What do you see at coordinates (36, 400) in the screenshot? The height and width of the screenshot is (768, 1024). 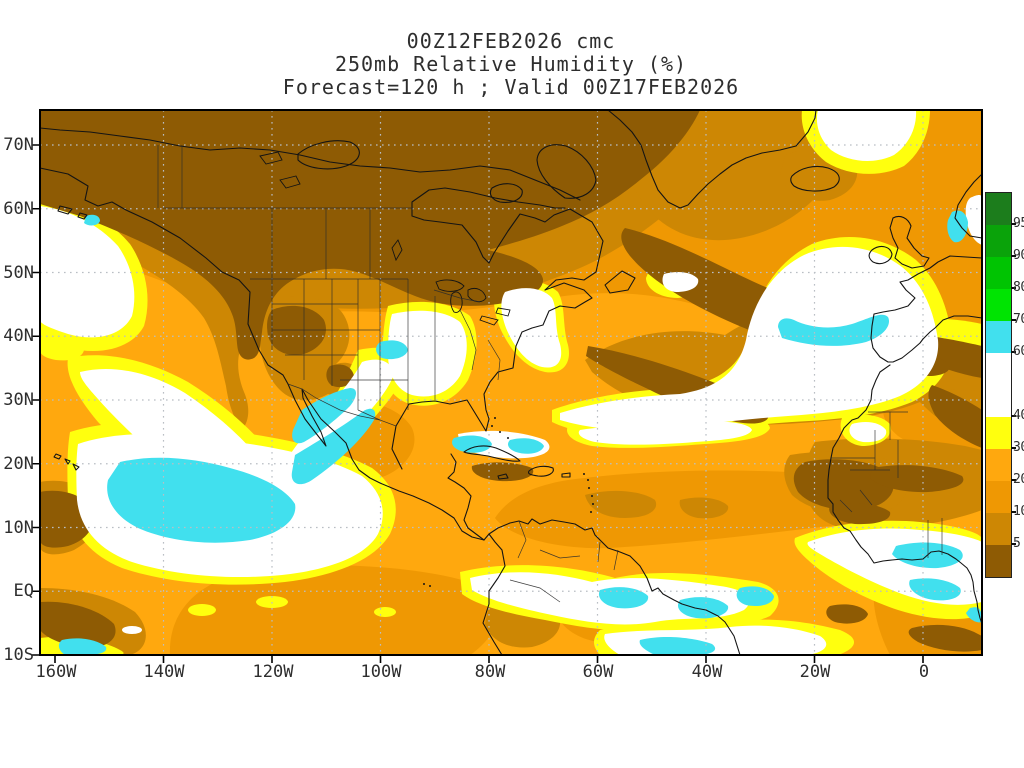 I see `lat-ticks` at bounding box center [36, 400].